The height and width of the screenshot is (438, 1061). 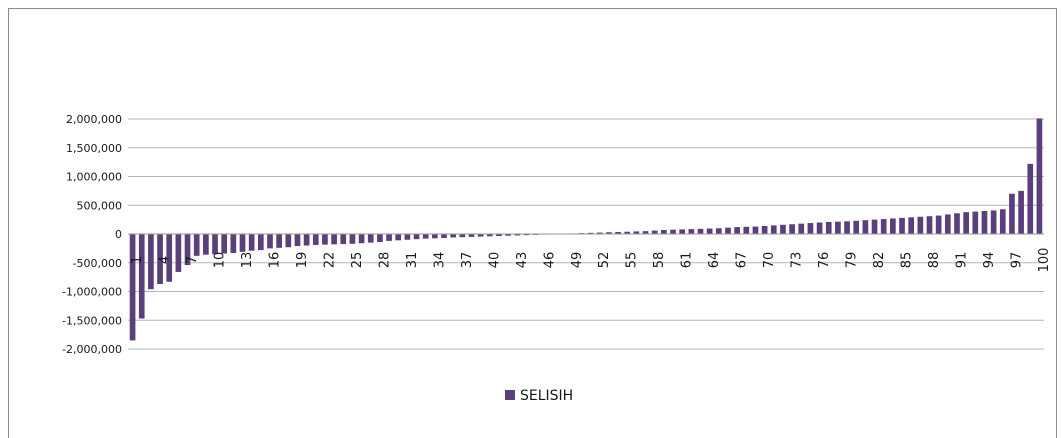 What do you see at coordinates (1016, 260) in the screenshot?
I see `x-tick-label: 97` at bounding box center [1016, 260].